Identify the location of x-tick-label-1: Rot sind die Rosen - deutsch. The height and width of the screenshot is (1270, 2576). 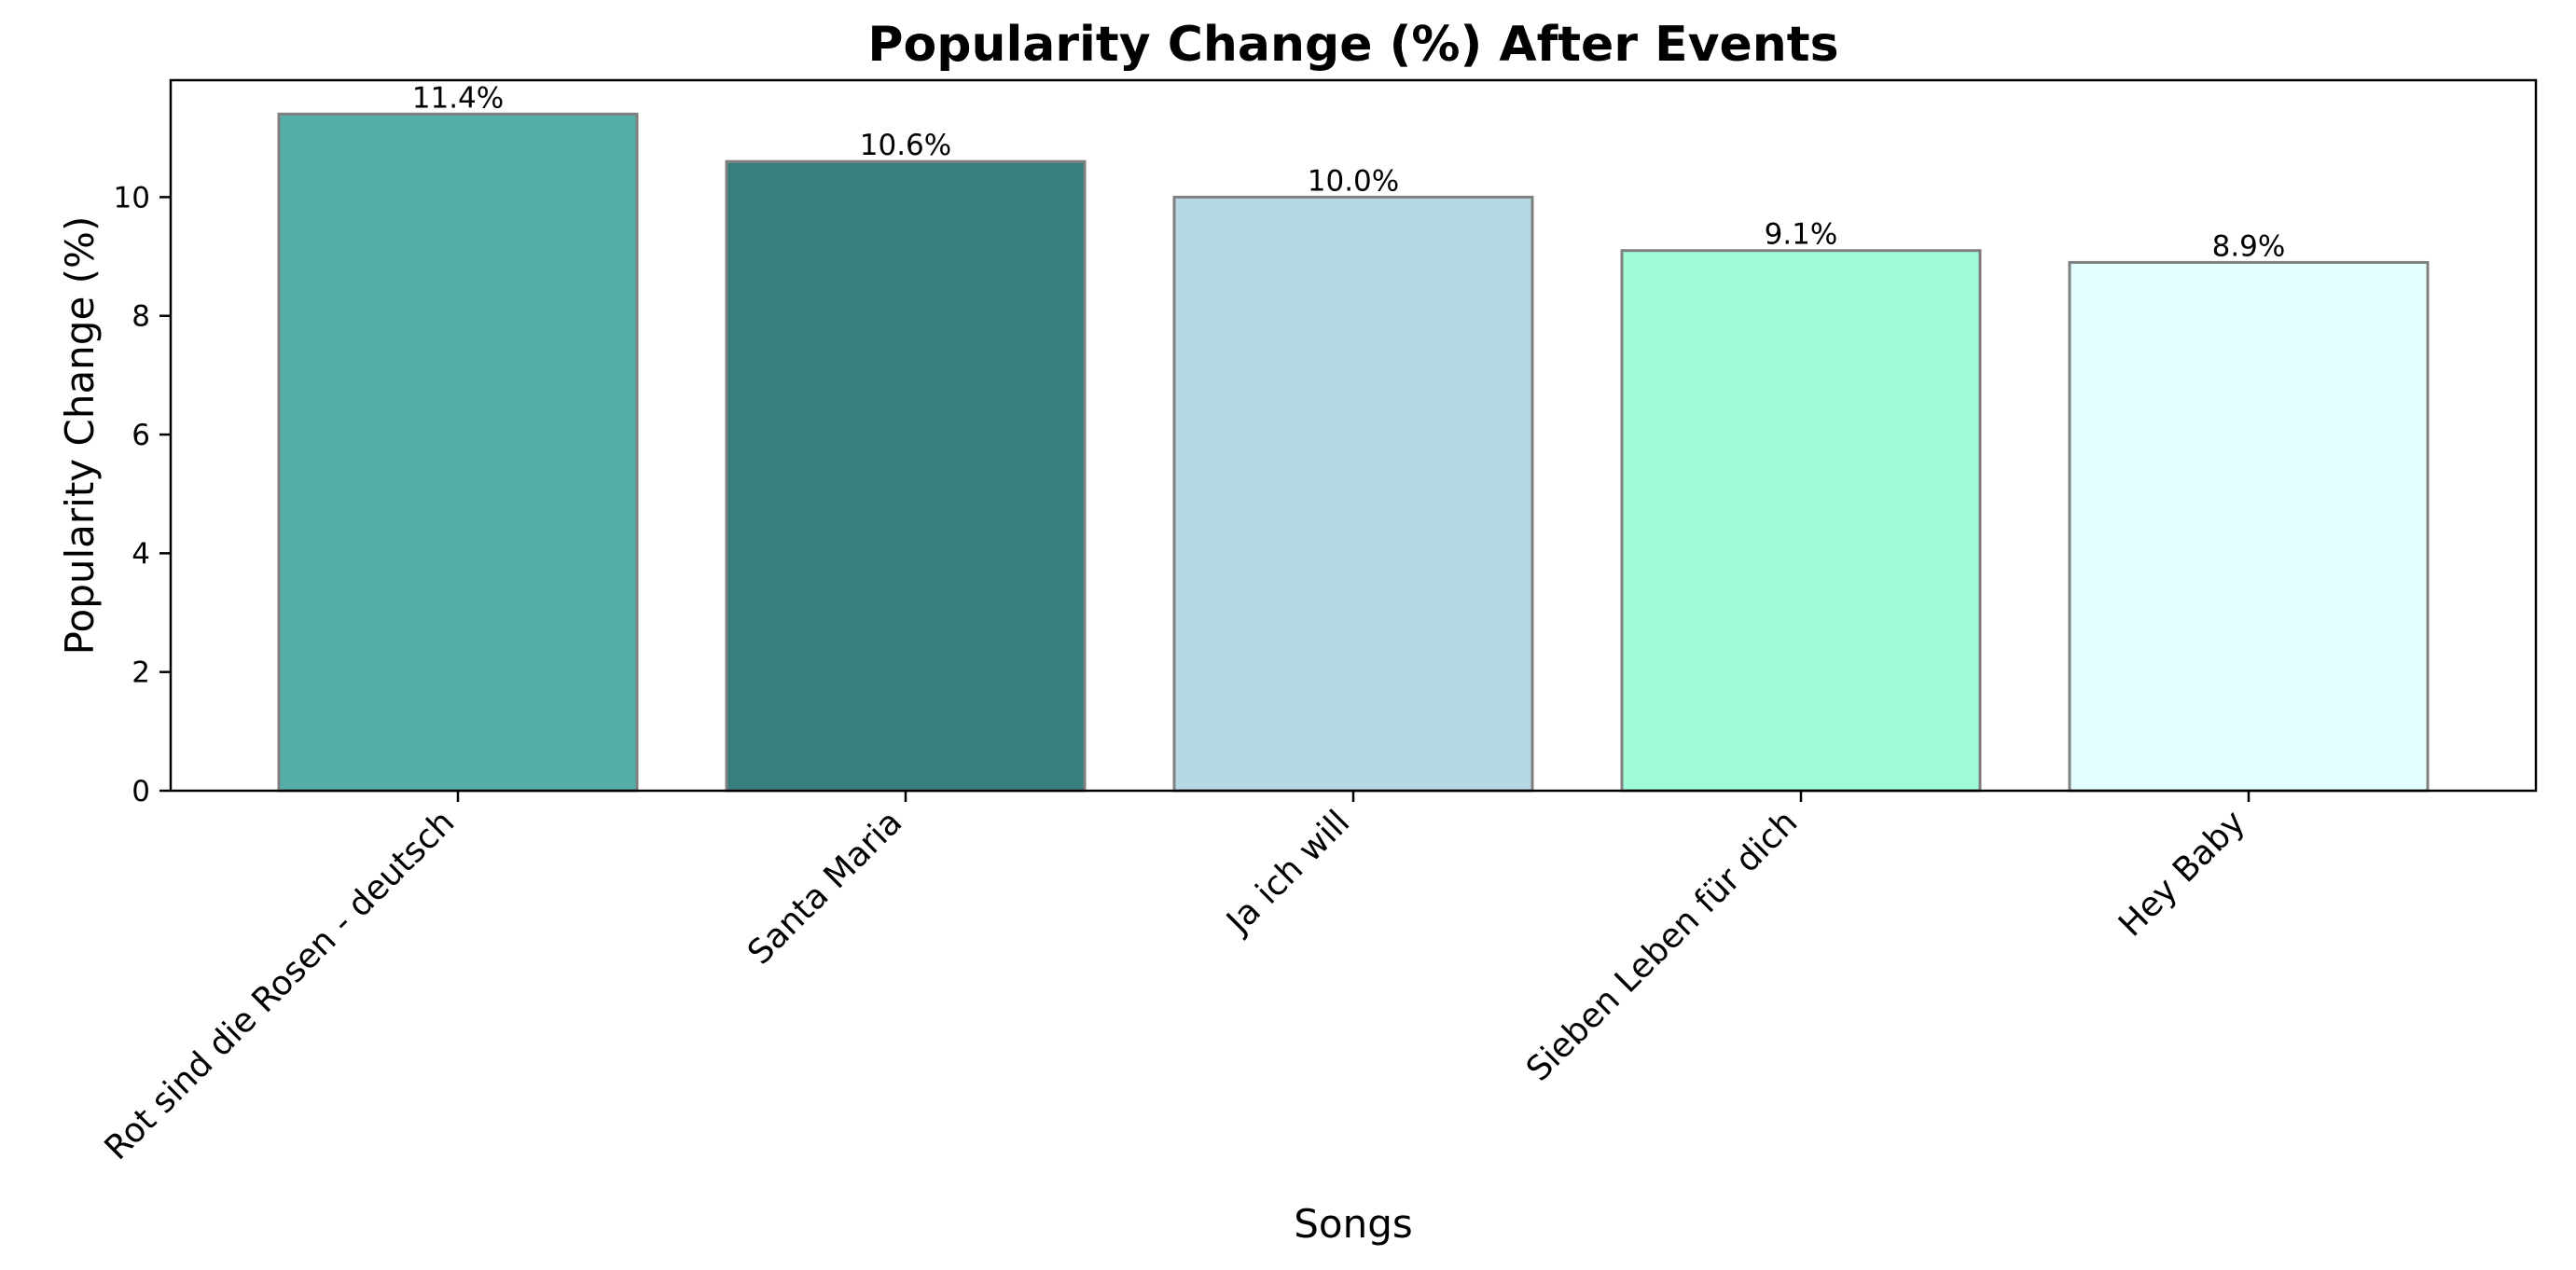
(280, 985).